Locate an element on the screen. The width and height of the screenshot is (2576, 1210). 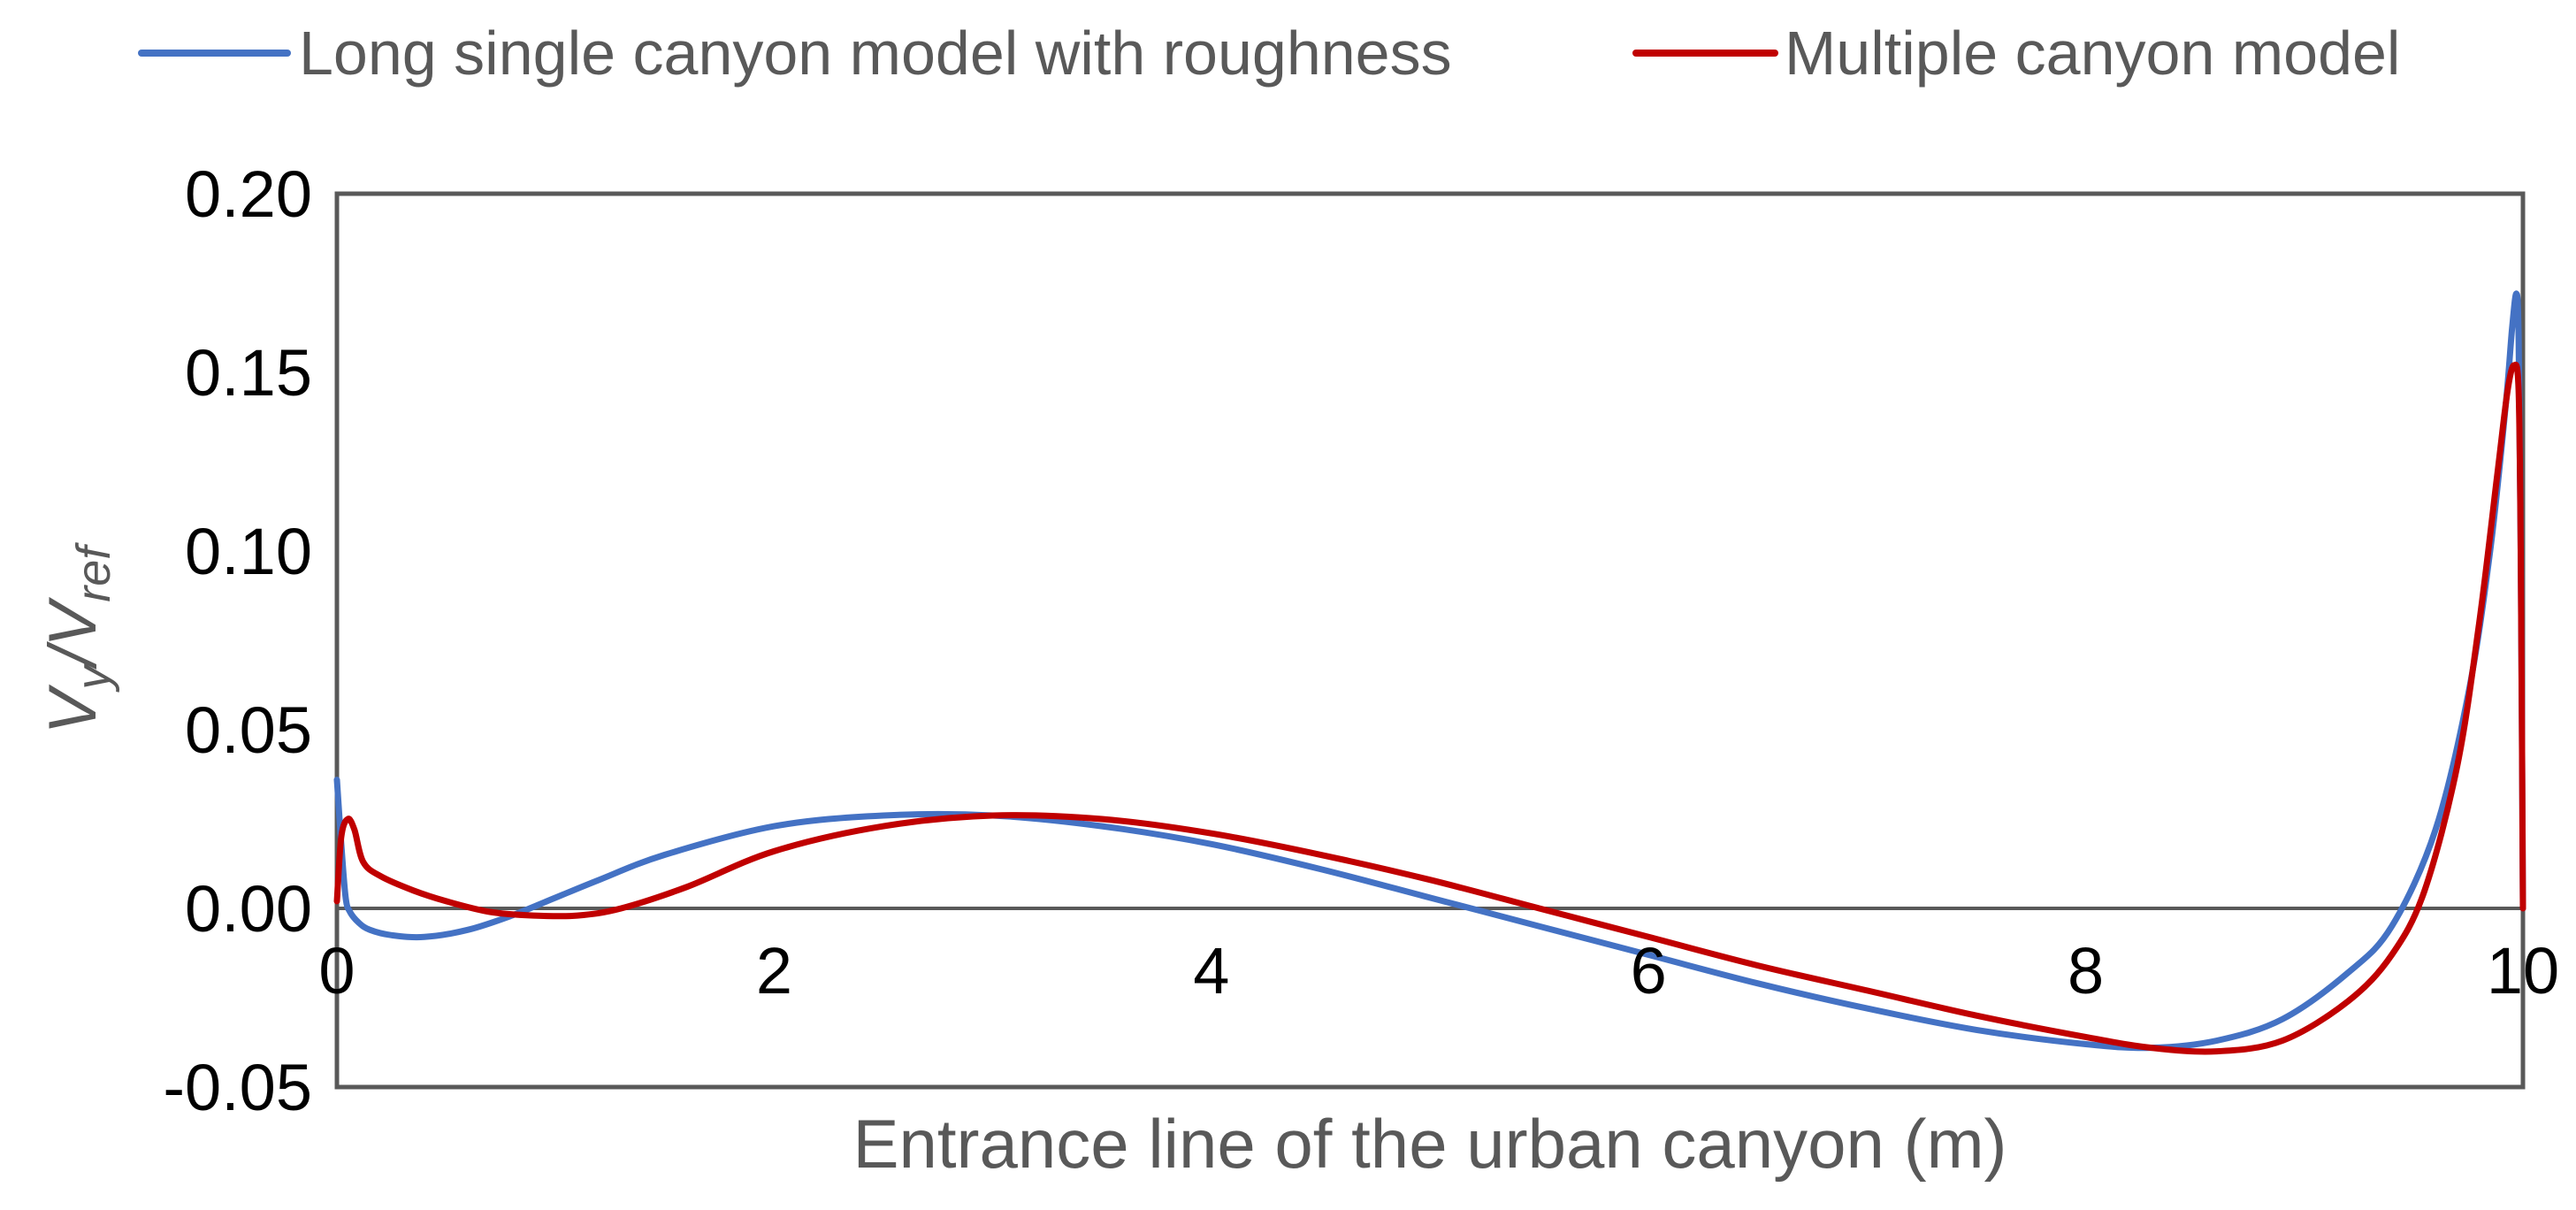
x-tick-label: 8 is located at coordinates (2086, 970).